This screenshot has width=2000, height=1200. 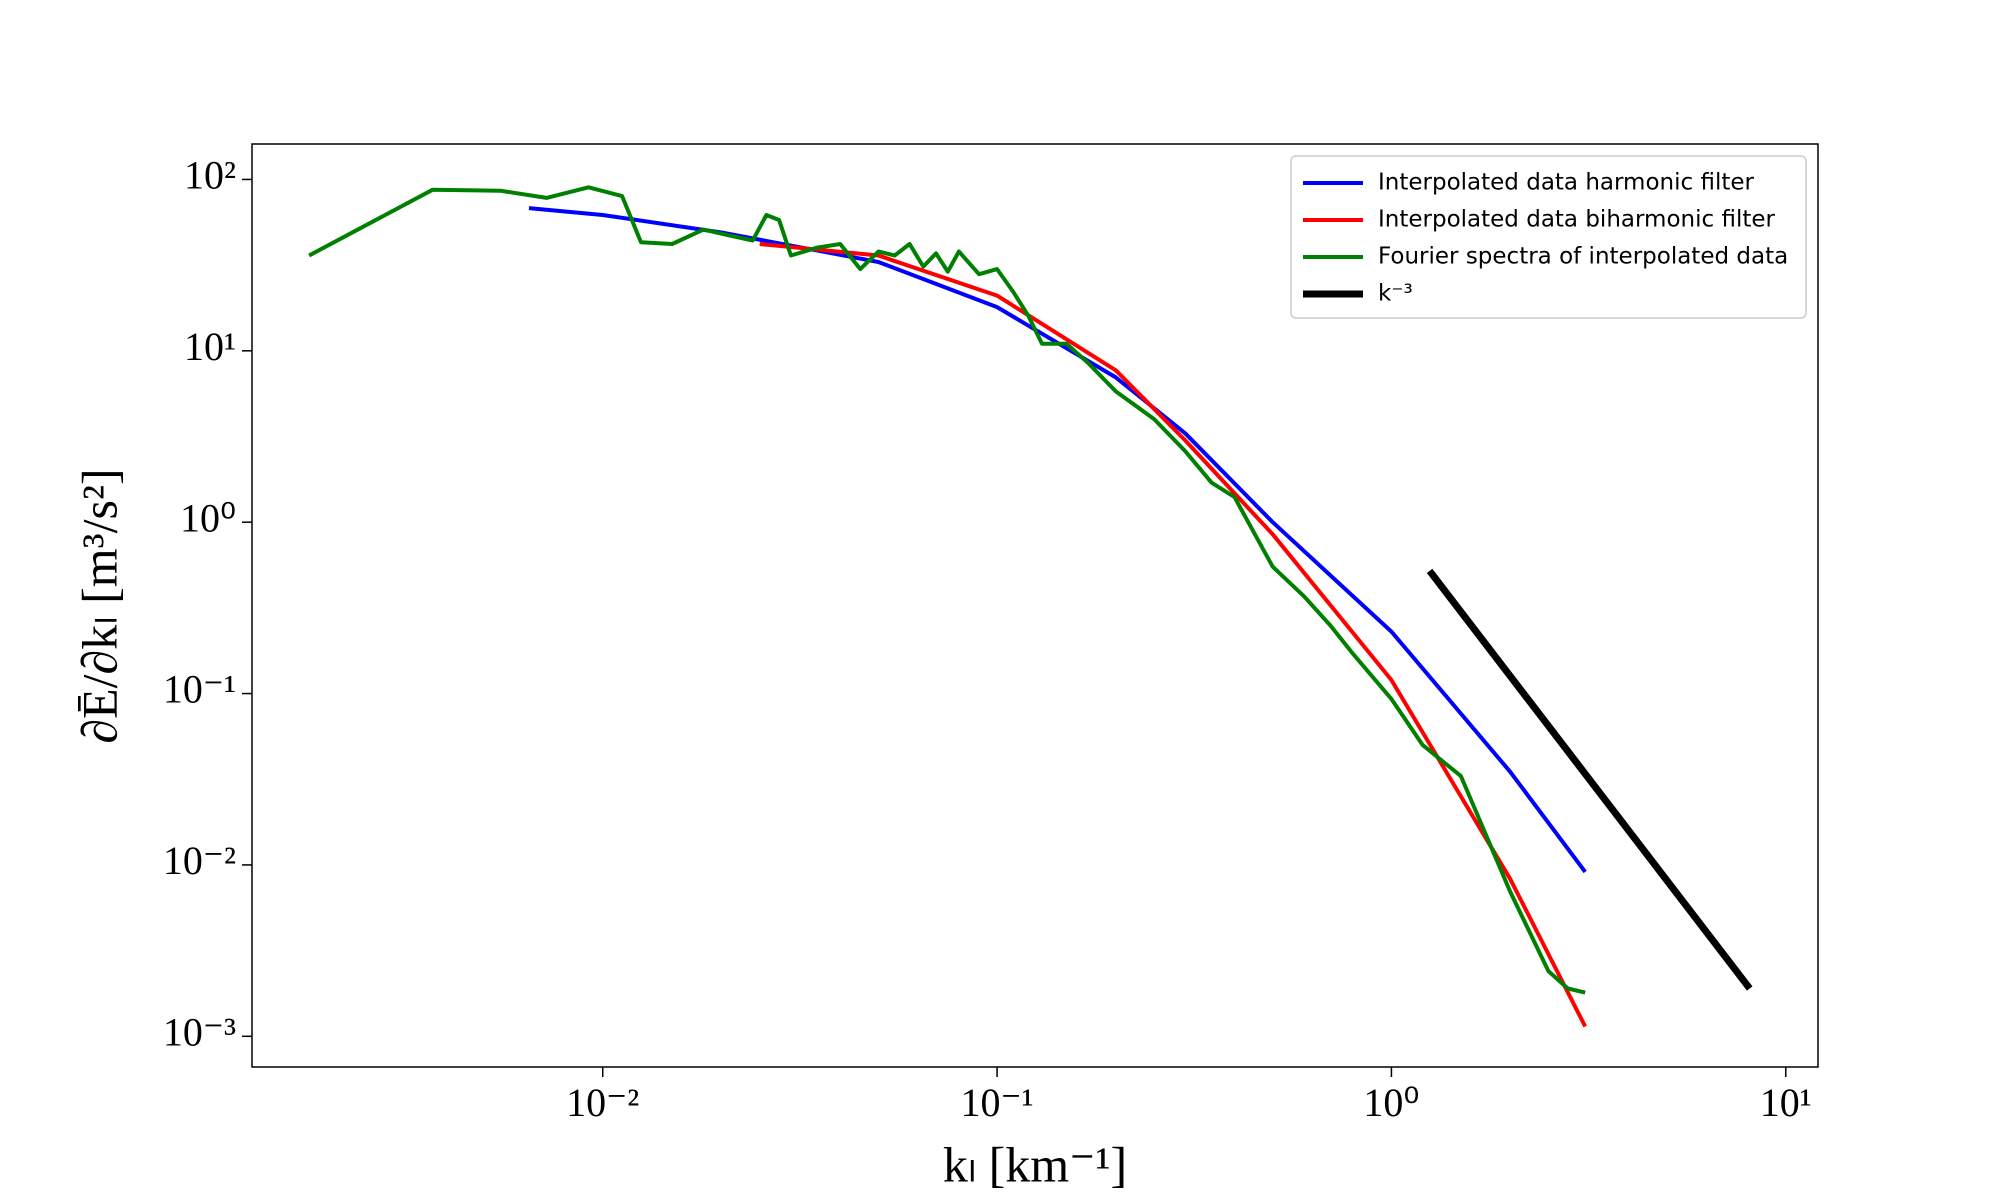 I want to click on legend-label: Interpolated data biharmonic filter, so click(x=1576, y=220).